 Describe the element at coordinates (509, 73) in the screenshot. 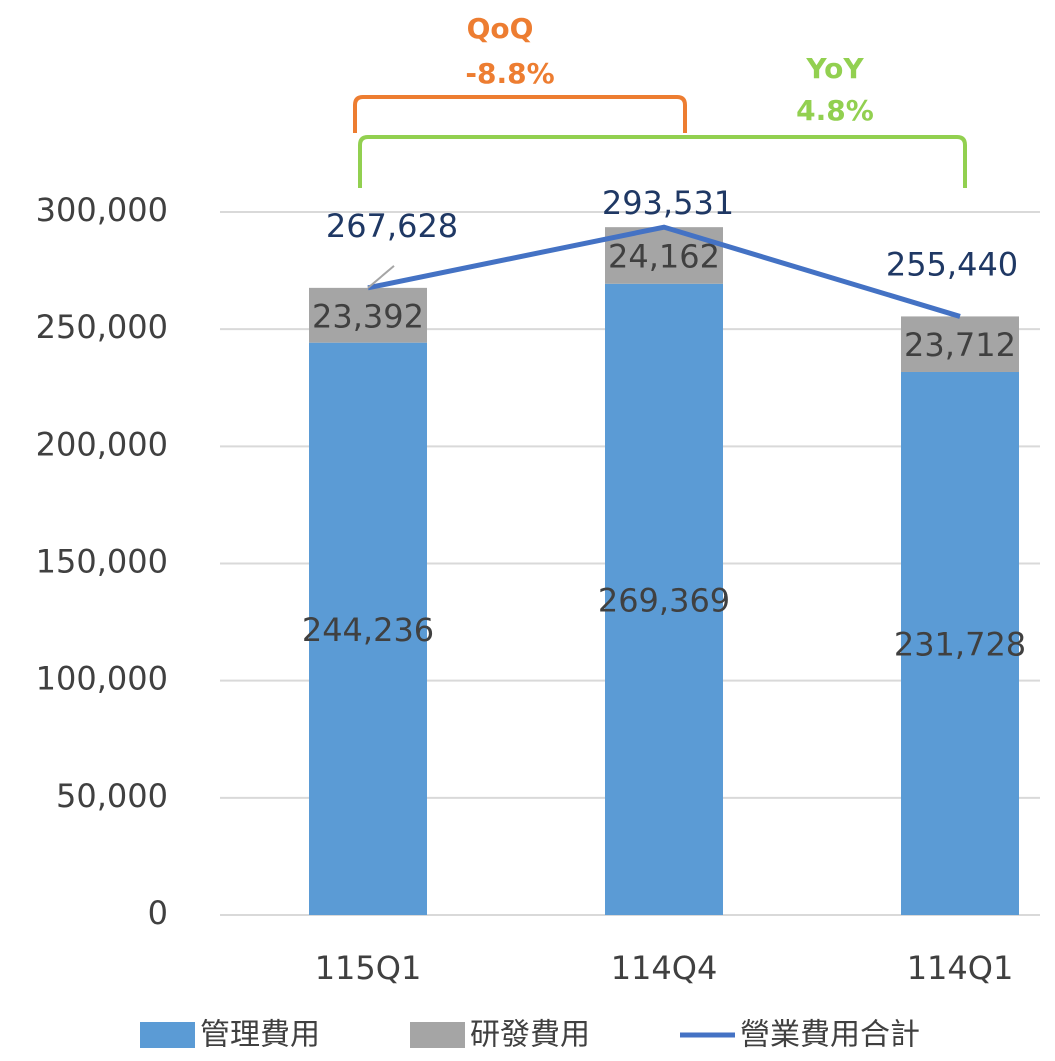

I see `qoq-value: -8.8%` at that location.